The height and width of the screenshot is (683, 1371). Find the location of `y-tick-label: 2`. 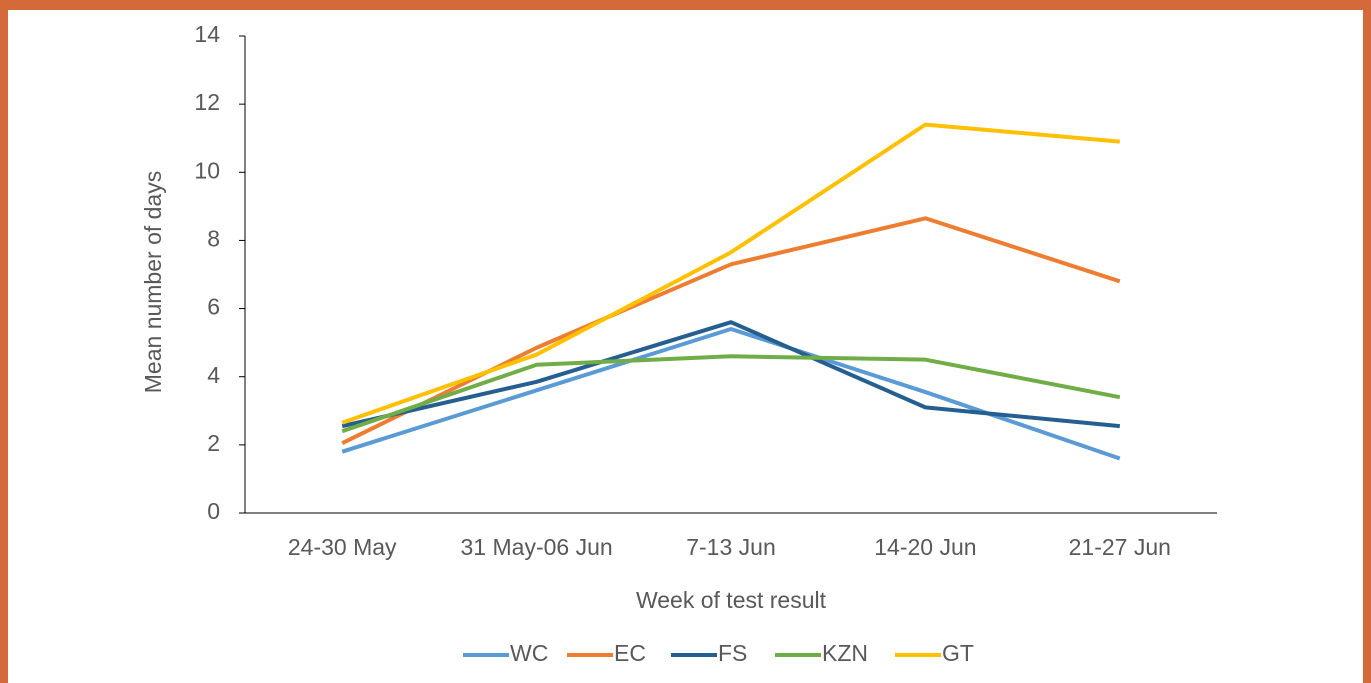

y-tick-label: 2 is located at coordinates (213, 443).